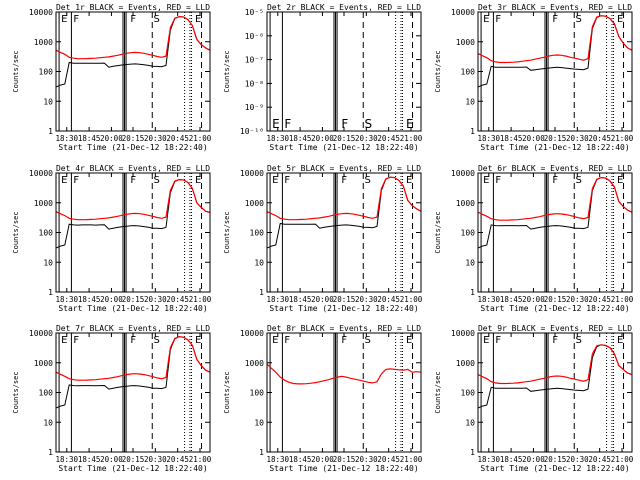  I want to click on panel-title: Det_6r BLACK = Events, RED = LLD, so click(555, 168).